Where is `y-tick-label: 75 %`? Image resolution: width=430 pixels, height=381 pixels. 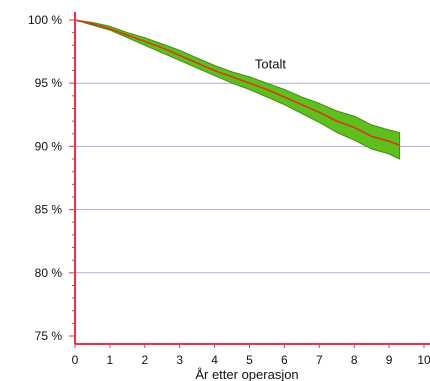 y-tick-label: 75 % is located at coordinates (49, 336).